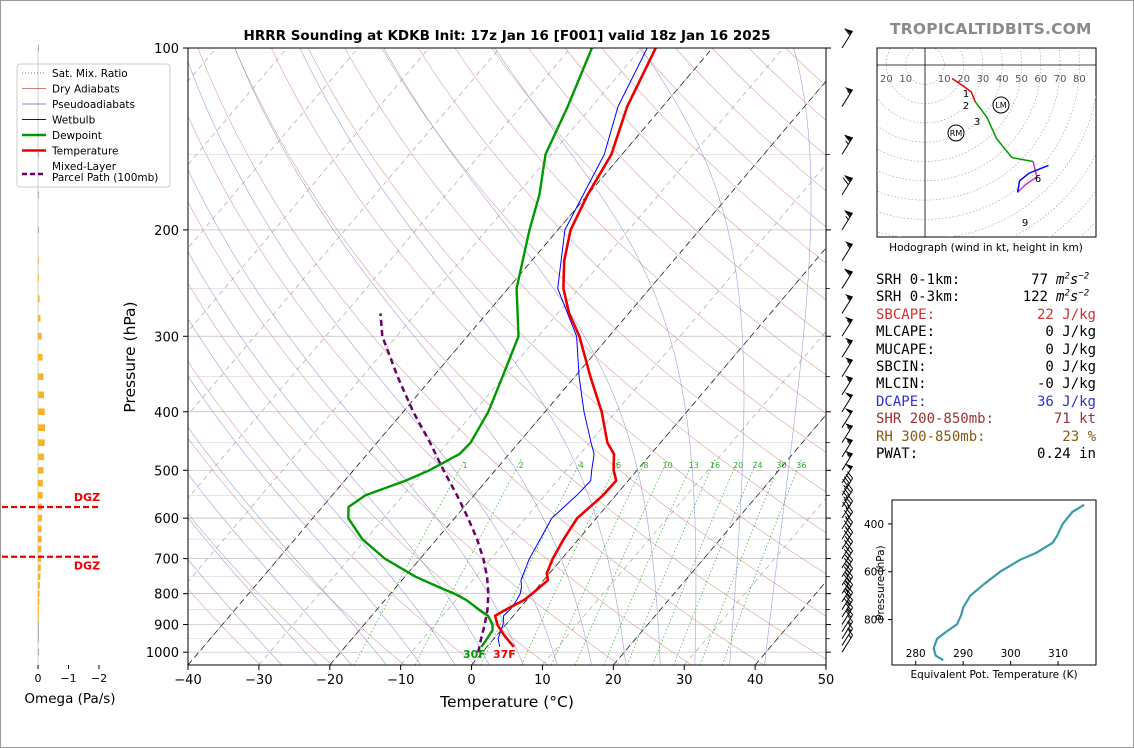 Image resolution: width=1134 pixels, height=748 pixels. Describe the element at coordinates (166, 595) in the screenshot. I see `y-tick-label: 800` at that location.